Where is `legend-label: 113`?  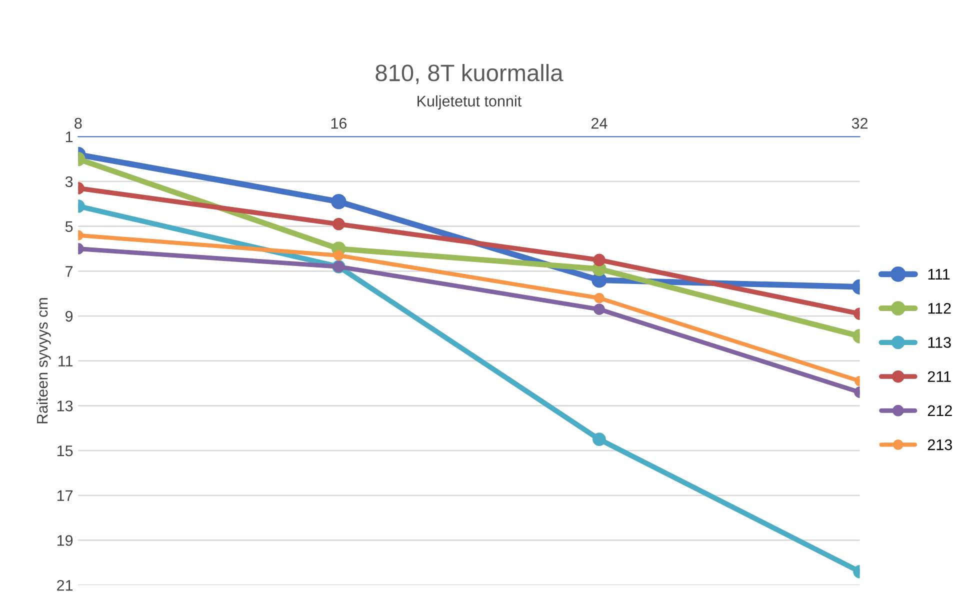
legend-label: 113 is located at coordinates (939, 342).